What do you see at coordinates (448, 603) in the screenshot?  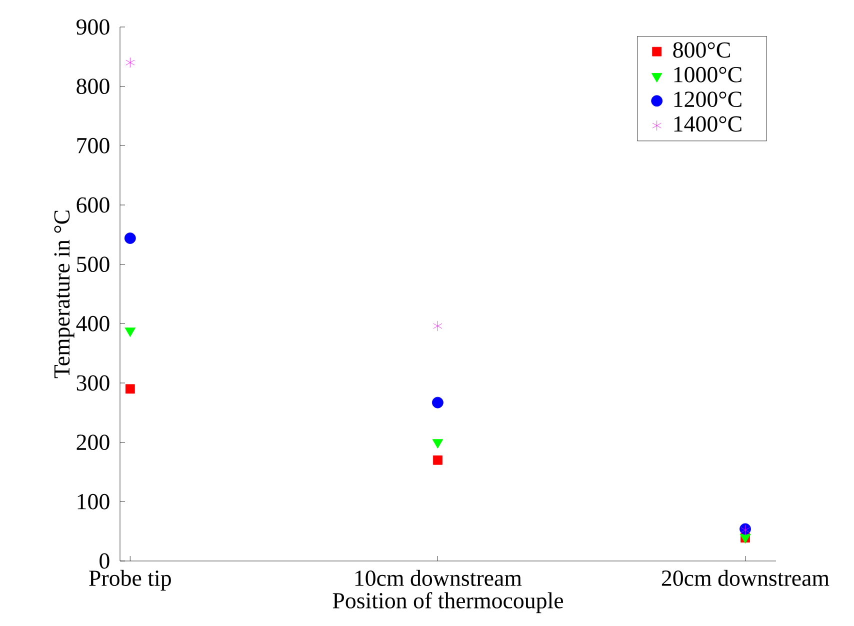 I see `x-axis-title: Position of thermocouple` at bounding box center [448, 603].